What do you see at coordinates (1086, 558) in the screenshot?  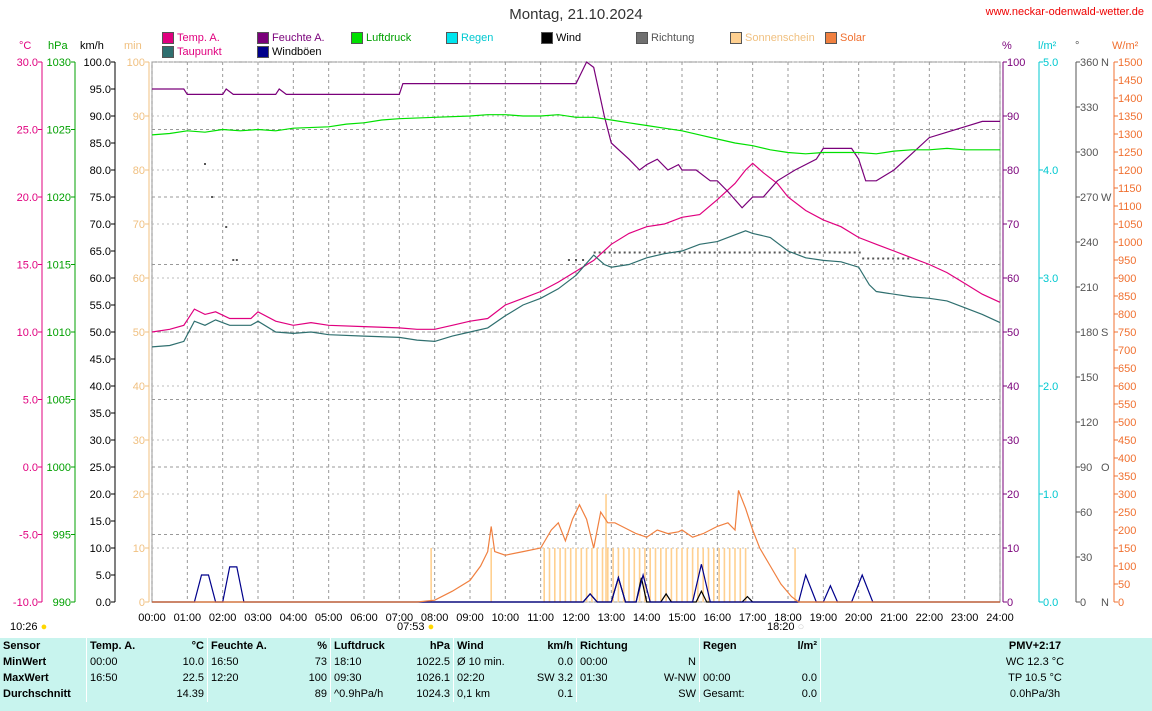 I see `direction-tick-label: 30` at bounding box center [1086, 558].